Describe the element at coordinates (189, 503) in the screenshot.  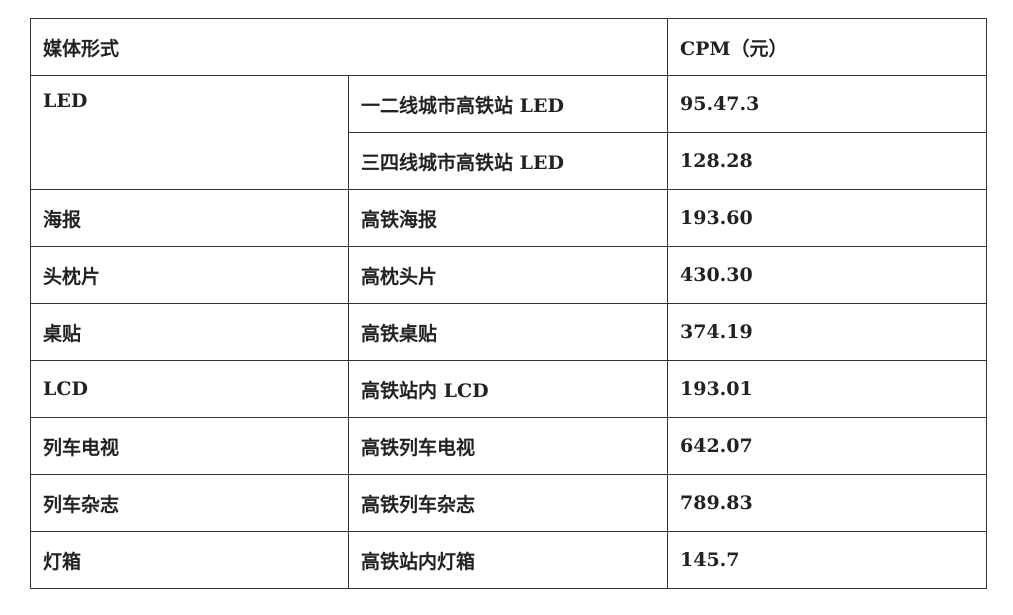
I see `category-cell: 列车杂志` at that location.